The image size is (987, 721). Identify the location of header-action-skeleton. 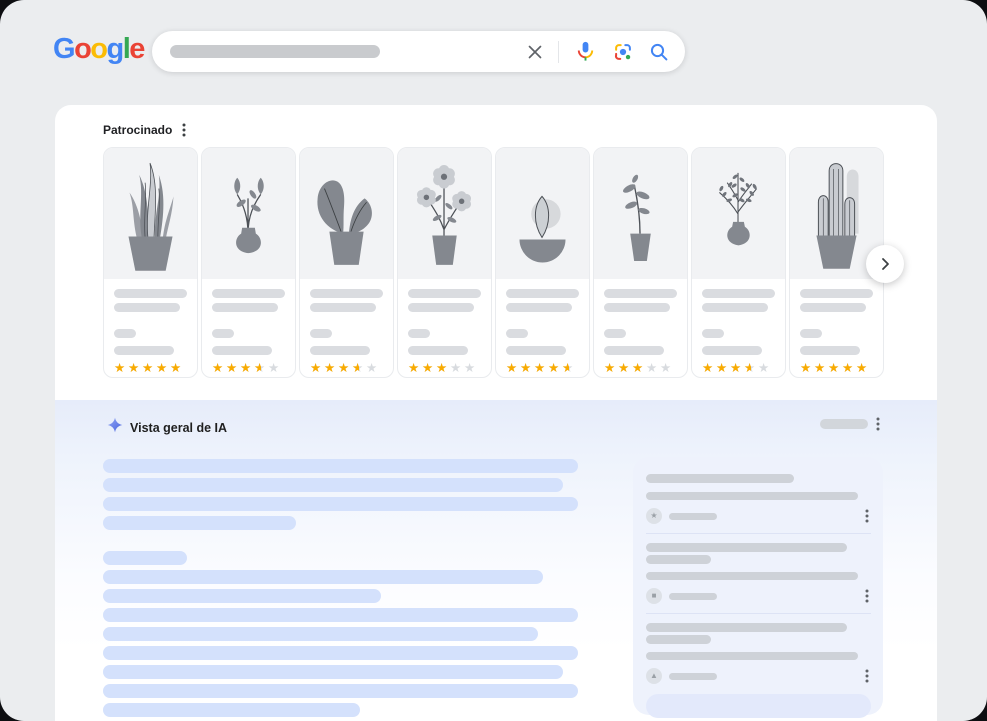
(844, 424).